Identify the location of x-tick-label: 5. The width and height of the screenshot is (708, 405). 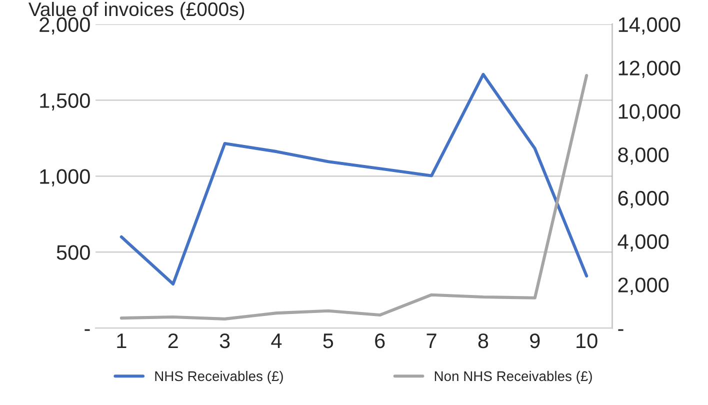
(328, 341).